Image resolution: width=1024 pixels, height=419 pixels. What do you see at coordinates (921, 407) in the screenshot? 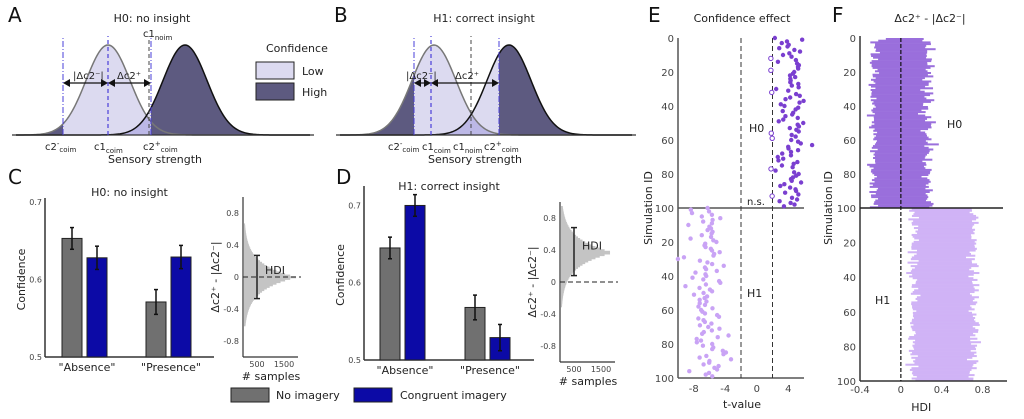
I see `x-axis-label: HDI` at bounding box center [921, 407].